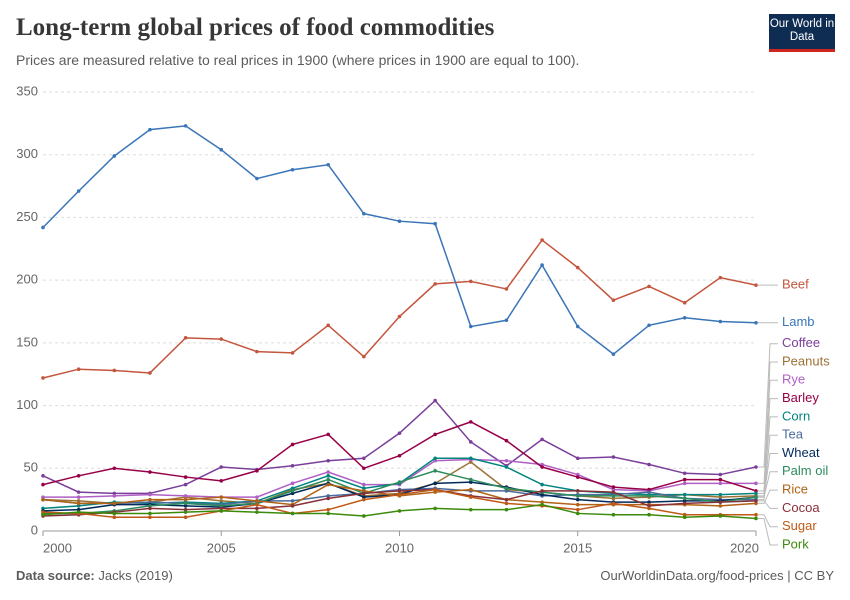 Image resolution: width=850 pixels, height=600 pixels. I want to click on credit: OurWorldinData.org/food-prices | CC BY, so click(717, 575).